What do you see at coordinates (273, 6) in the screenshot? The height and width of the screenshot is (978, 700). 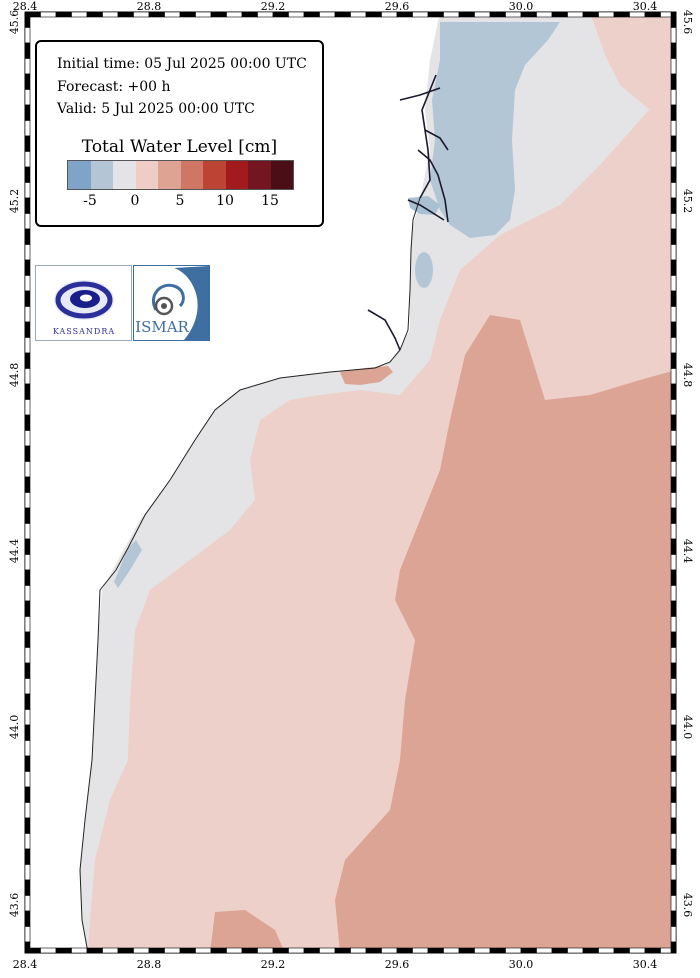 I see `lon-label-top: 29.2` at bounding box center [273, 6].